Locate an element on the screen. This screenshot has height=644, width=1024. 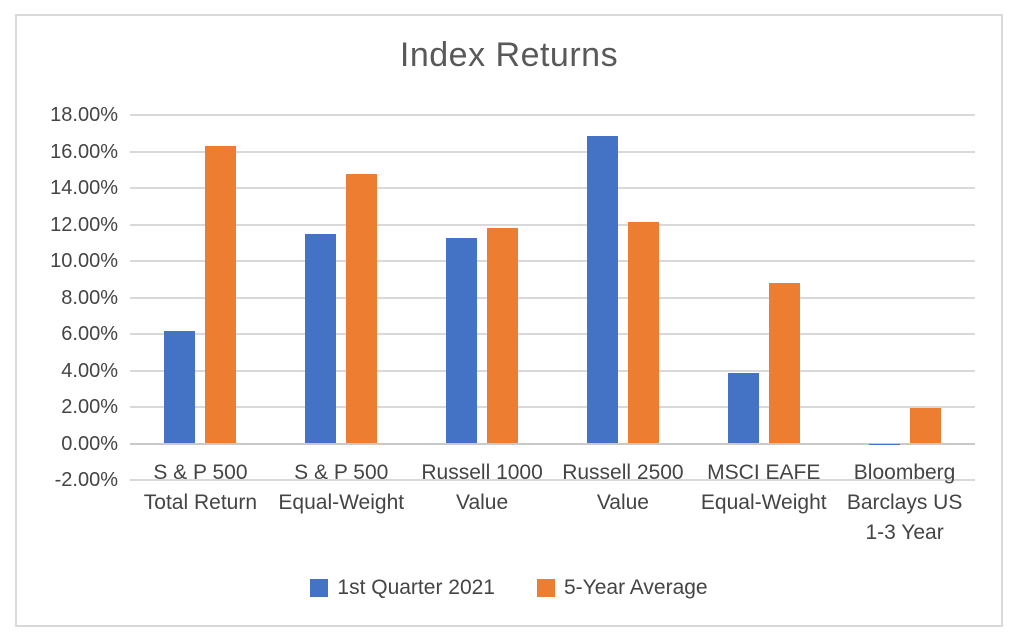
gridline-10.00% is located at coordinates (552, 261).